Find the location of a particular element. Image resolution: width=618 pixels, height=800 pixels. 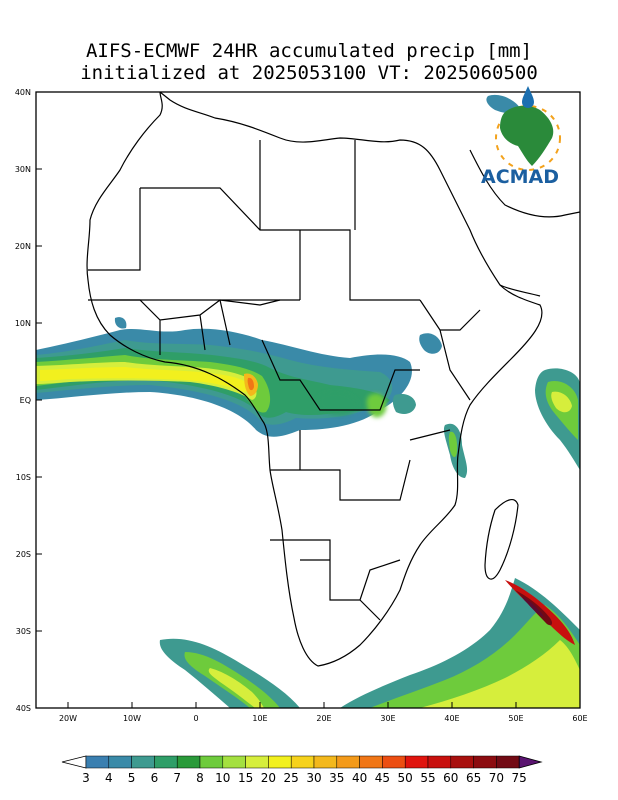

colorbar-level-label: 5 is located at coordinates (132, 778).